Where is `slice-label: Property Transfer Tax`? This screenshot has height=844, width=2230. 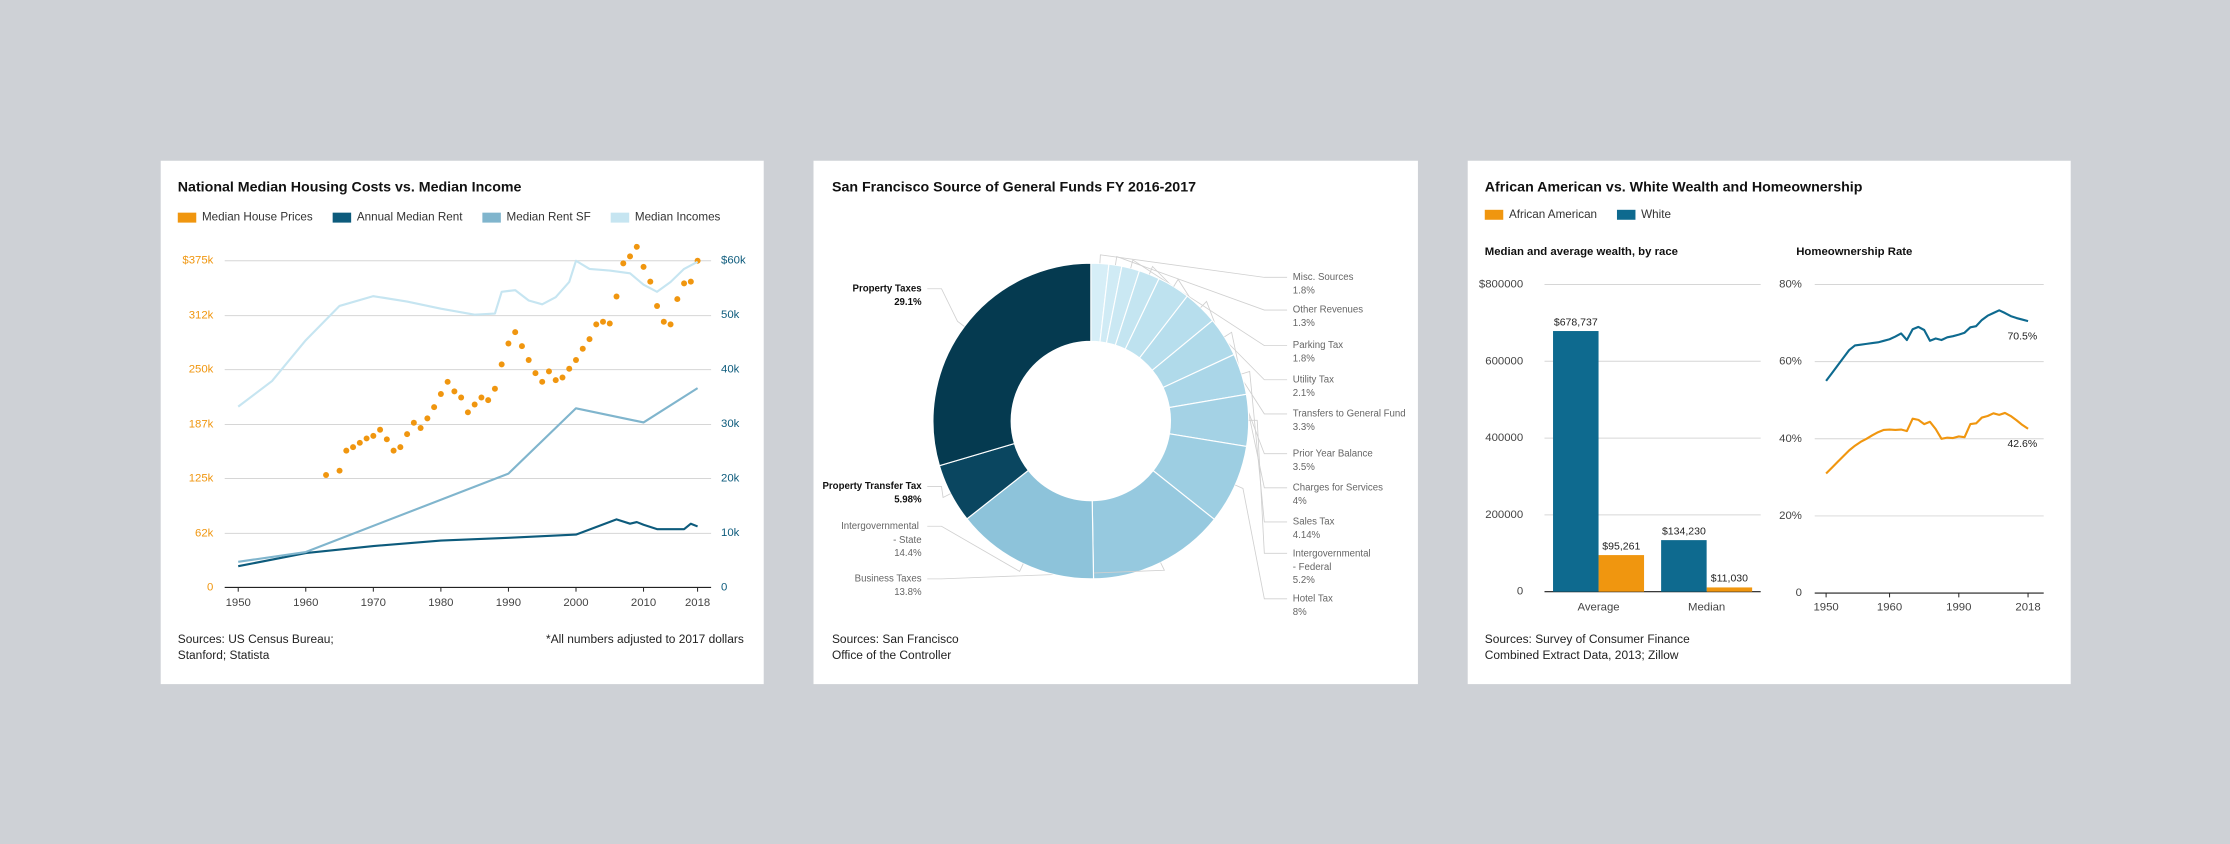
slice-label: Property Transfer Tax is located at coordinates (872, 486).